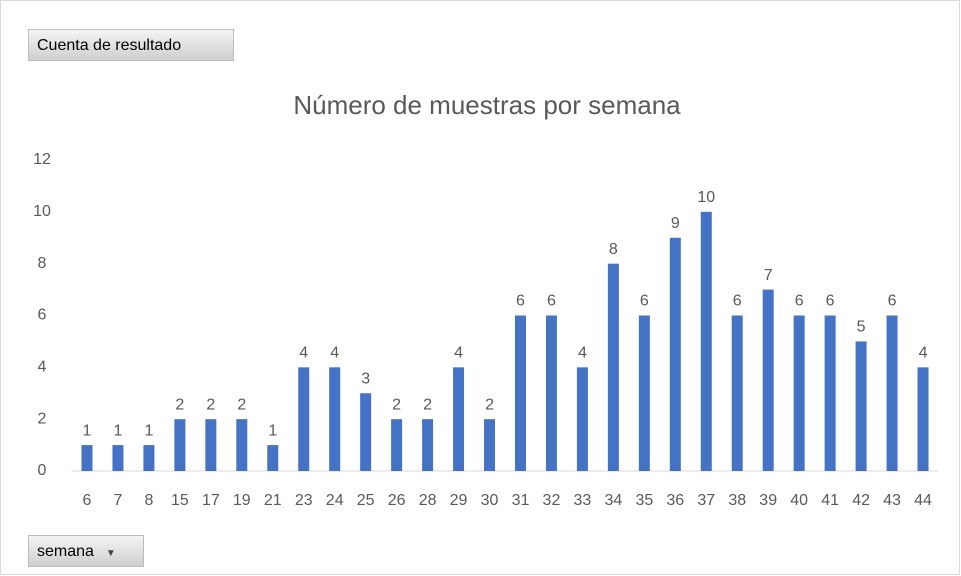  Describe the element at coordinates (490, 500) in the screenshot. I see `x-tick-label: 30` at that location.